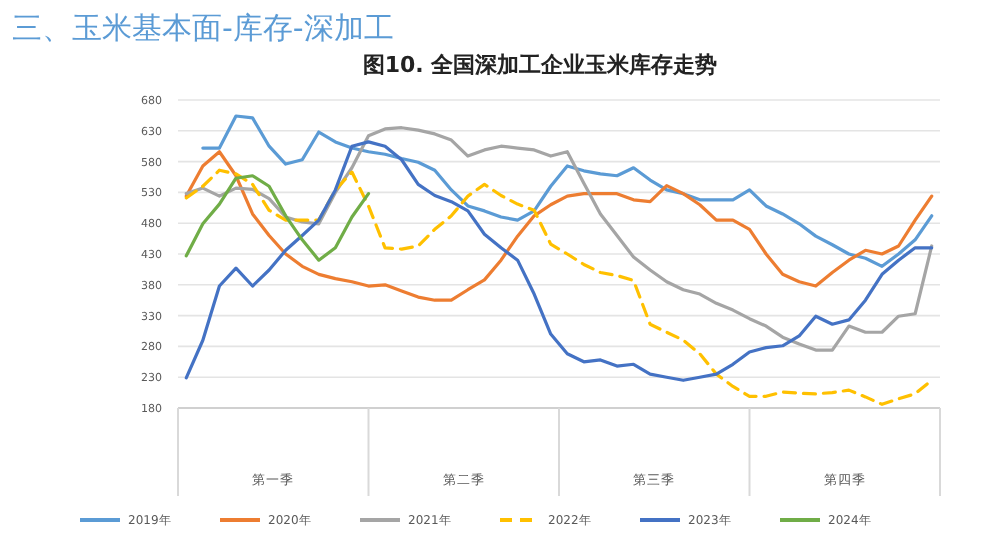  I want to click on chart-subtitle: 三、玉米基本面-库存-深加工, so click(203, 28).